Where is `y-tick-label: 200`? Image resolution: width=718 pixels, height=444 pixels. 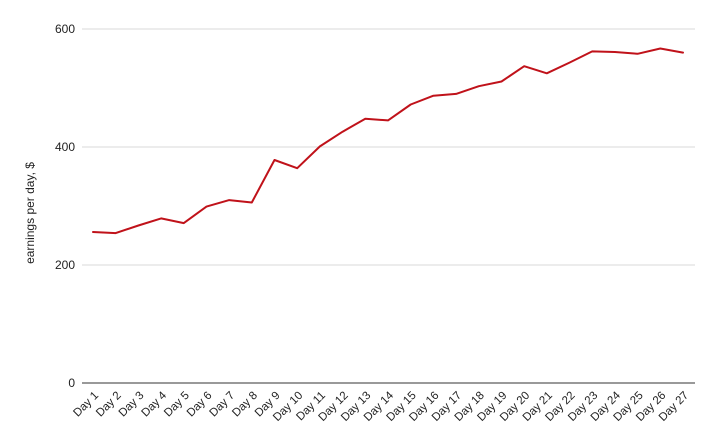
y-tick-label: 200 is located at coordinates (65, 265).